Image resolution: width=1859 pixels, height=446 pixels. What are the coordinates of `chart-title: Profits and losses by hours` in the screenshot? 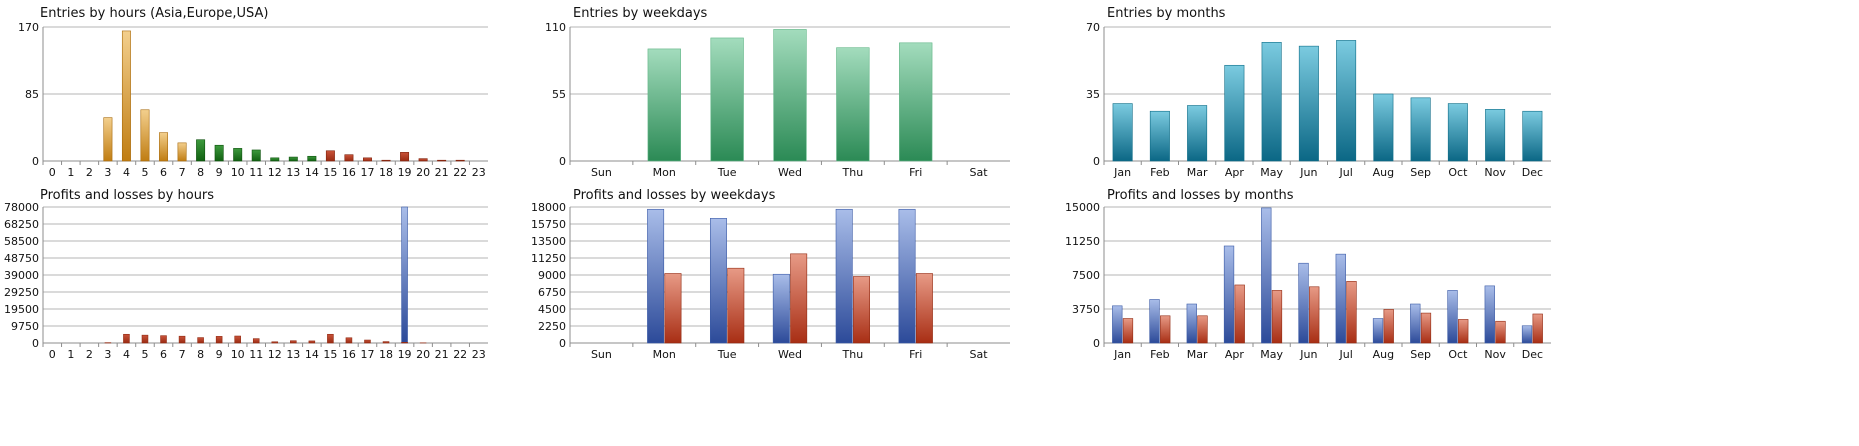 It's located at (127, 195).